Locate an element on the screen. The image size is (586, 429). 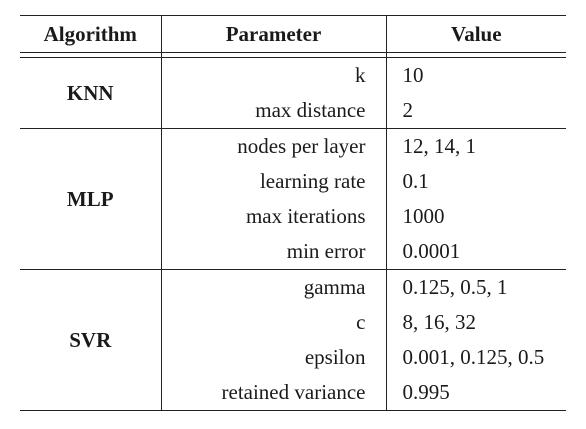
table-row: epsilon 0.001, 0.125, 0.5 is located at coordinates (293, 357).